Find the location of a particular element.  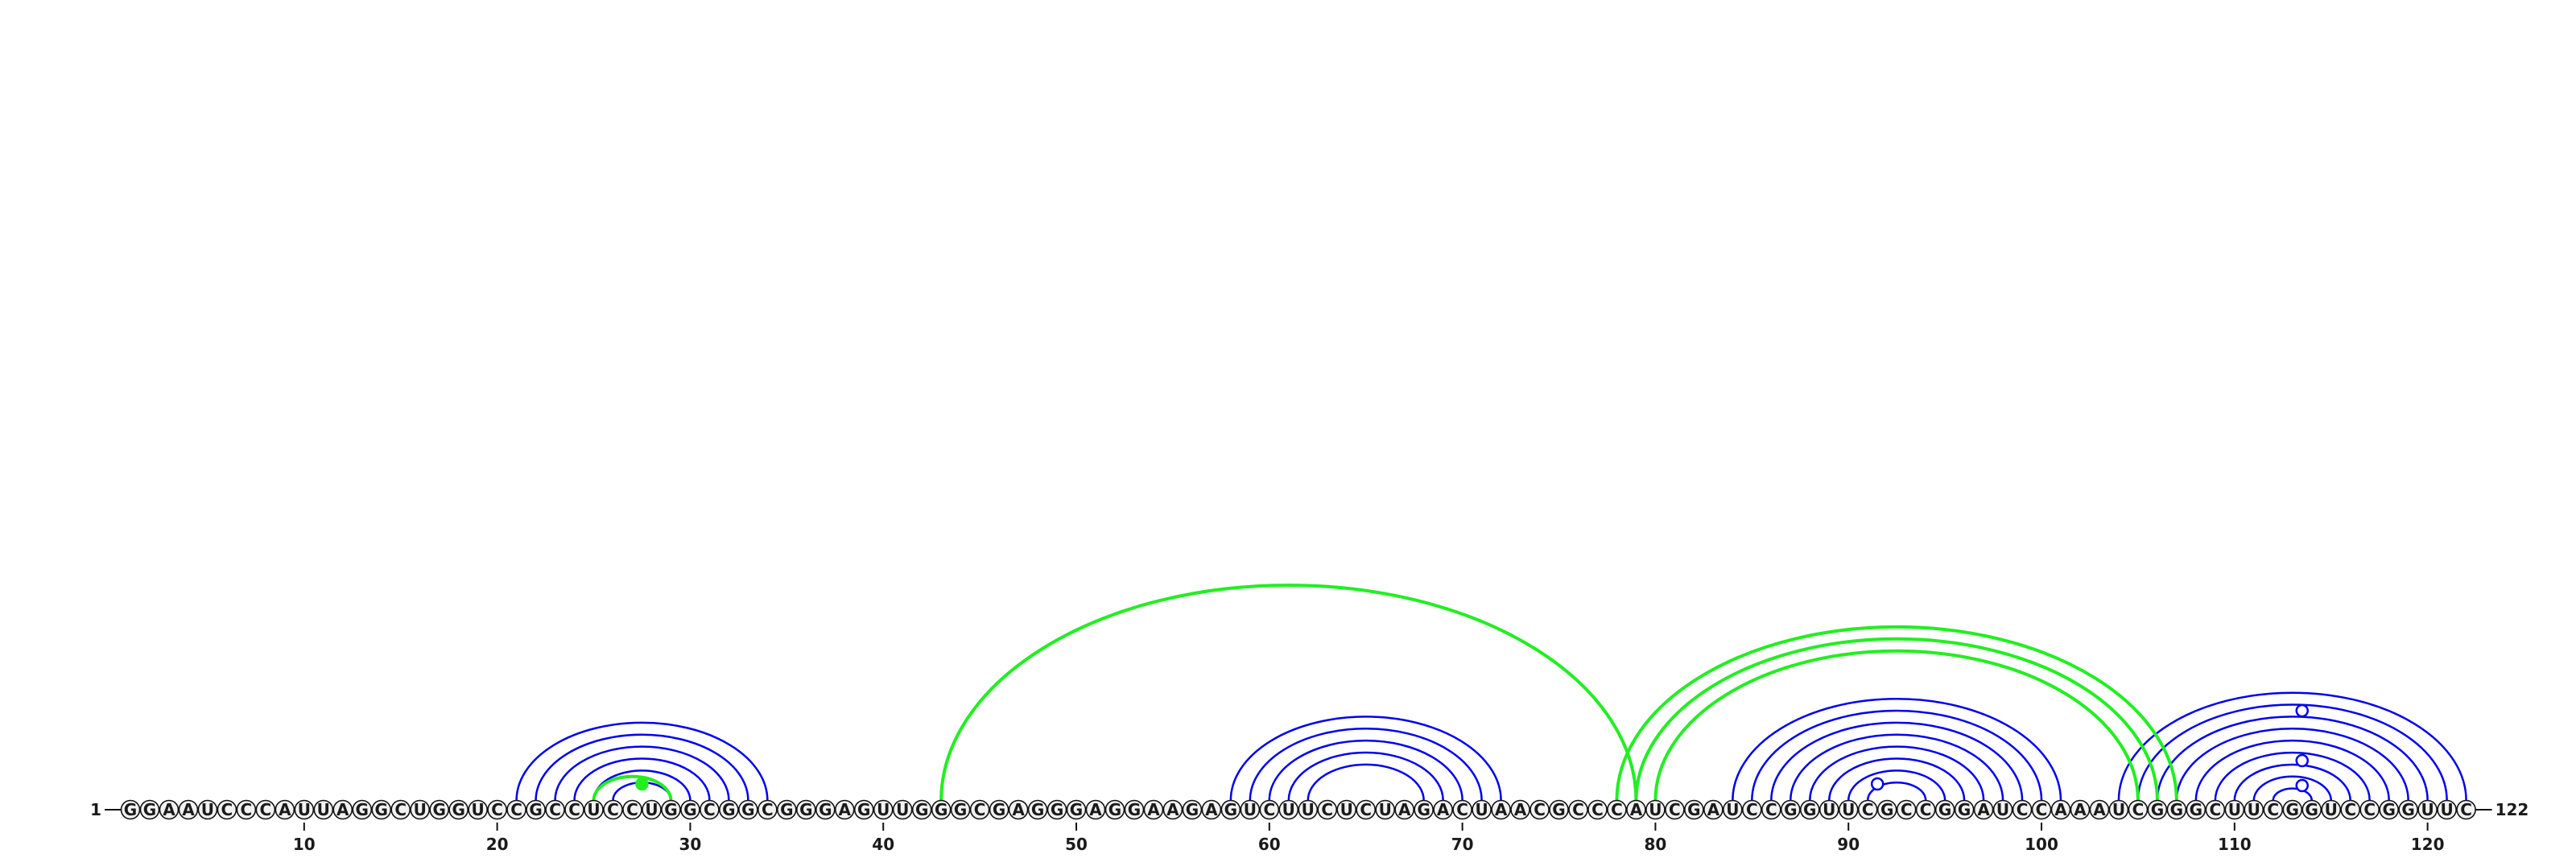

marker-layer is located at coordinates (1472, 748).